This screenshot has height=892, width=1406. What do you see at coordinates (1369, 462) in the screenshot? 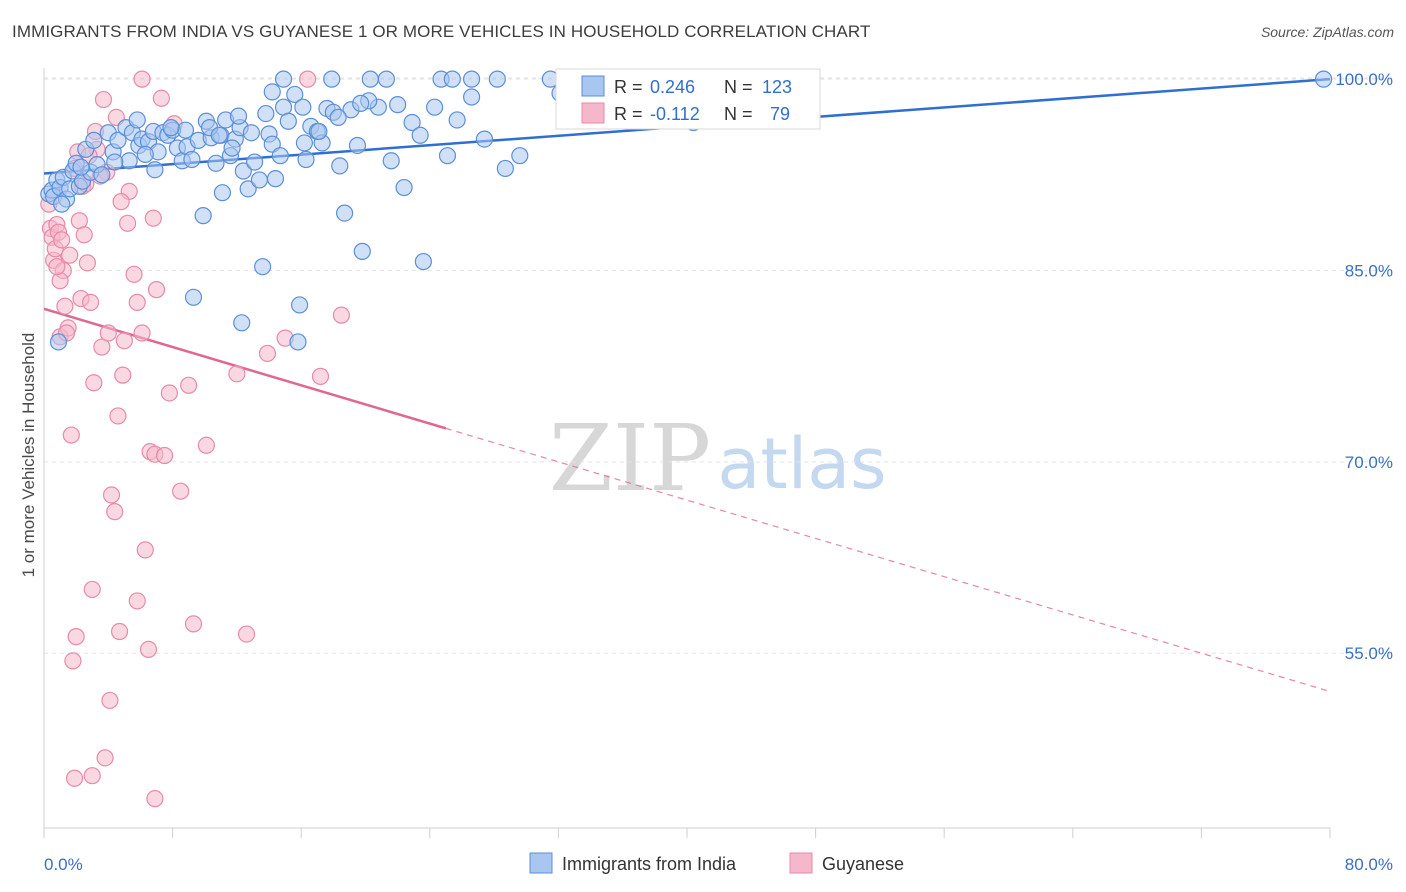
I see `y-tick-label: 70.0%` at bounding box center [1369, 462].